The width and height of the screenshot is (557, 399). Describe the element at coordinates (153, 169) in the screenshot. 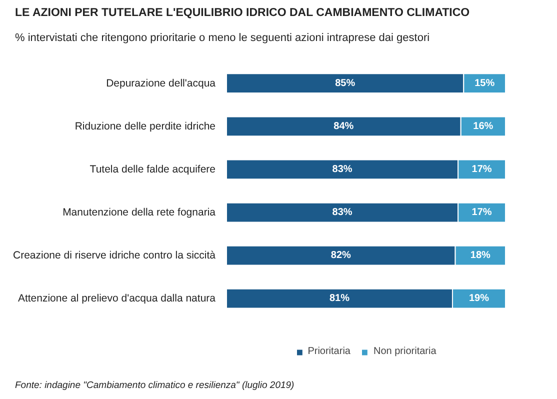

I see `y-tick-label: Tutela delle falde acquifere` at that location.